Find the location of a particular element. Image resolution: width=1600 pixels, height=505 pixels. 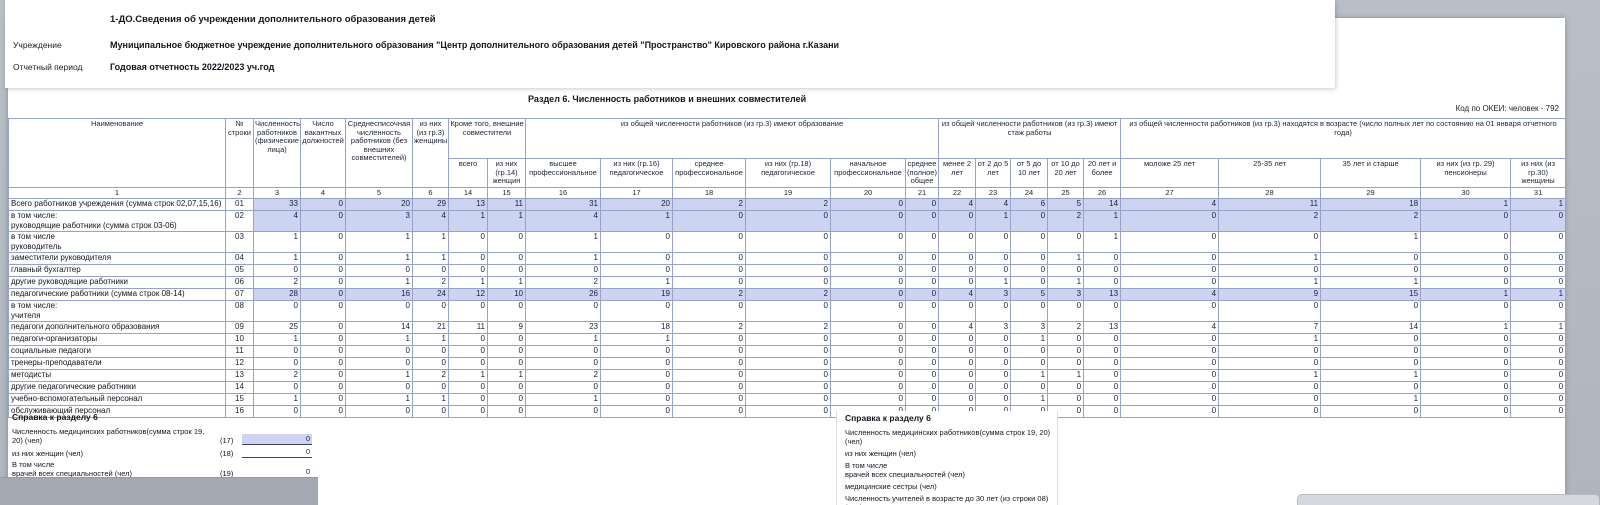

window-edge-bottom-right is located at coordinates (1448, 499).